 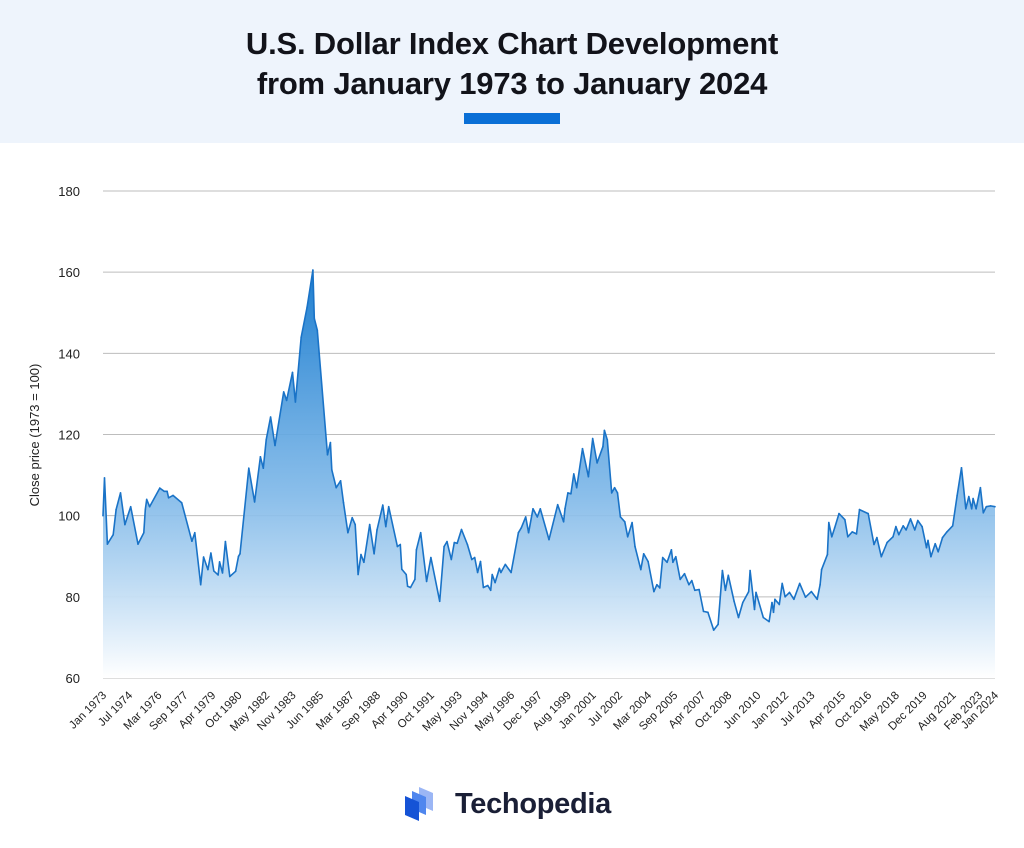 I want to click on y-tick-label: 140, so click(x=69, y=353).